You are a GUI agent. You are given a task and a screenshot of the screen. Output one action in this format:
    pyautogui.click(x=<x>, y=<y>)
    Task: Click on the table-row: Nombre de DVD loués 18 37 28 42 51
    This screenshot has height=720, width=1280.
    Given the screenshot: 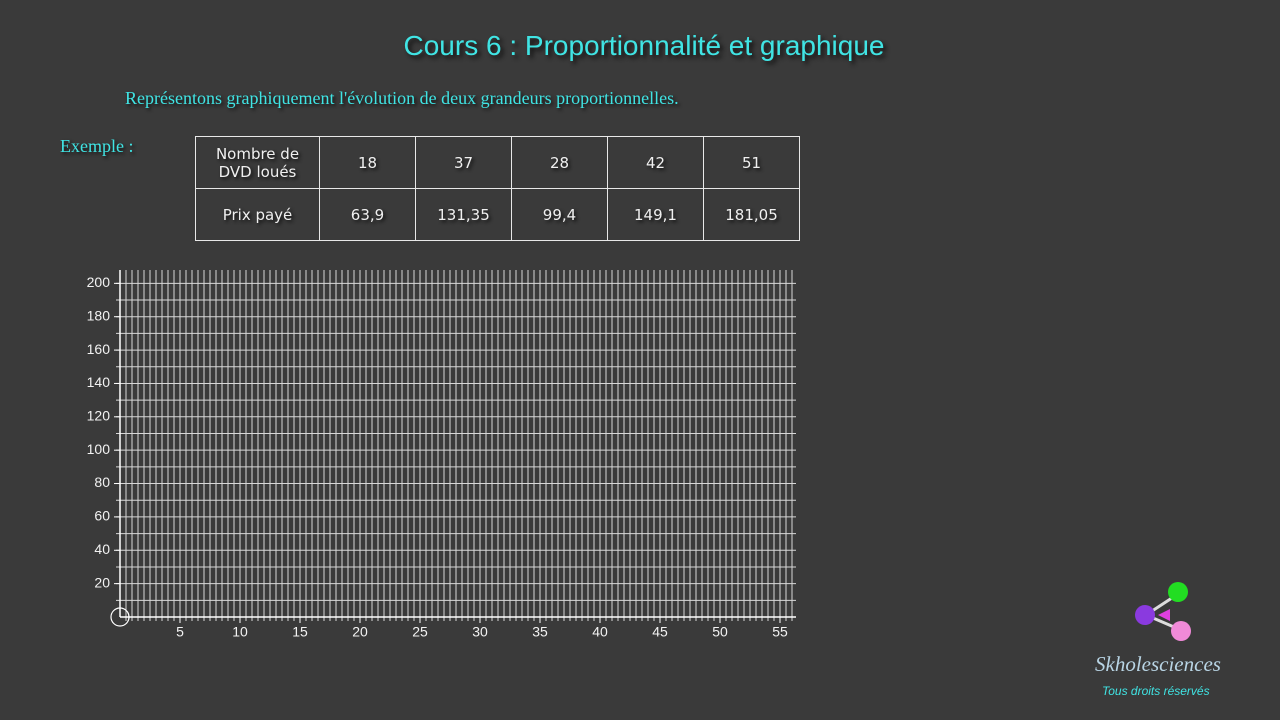 What is the action you would take?
    pyautogui.click(x=497, y=162)
    